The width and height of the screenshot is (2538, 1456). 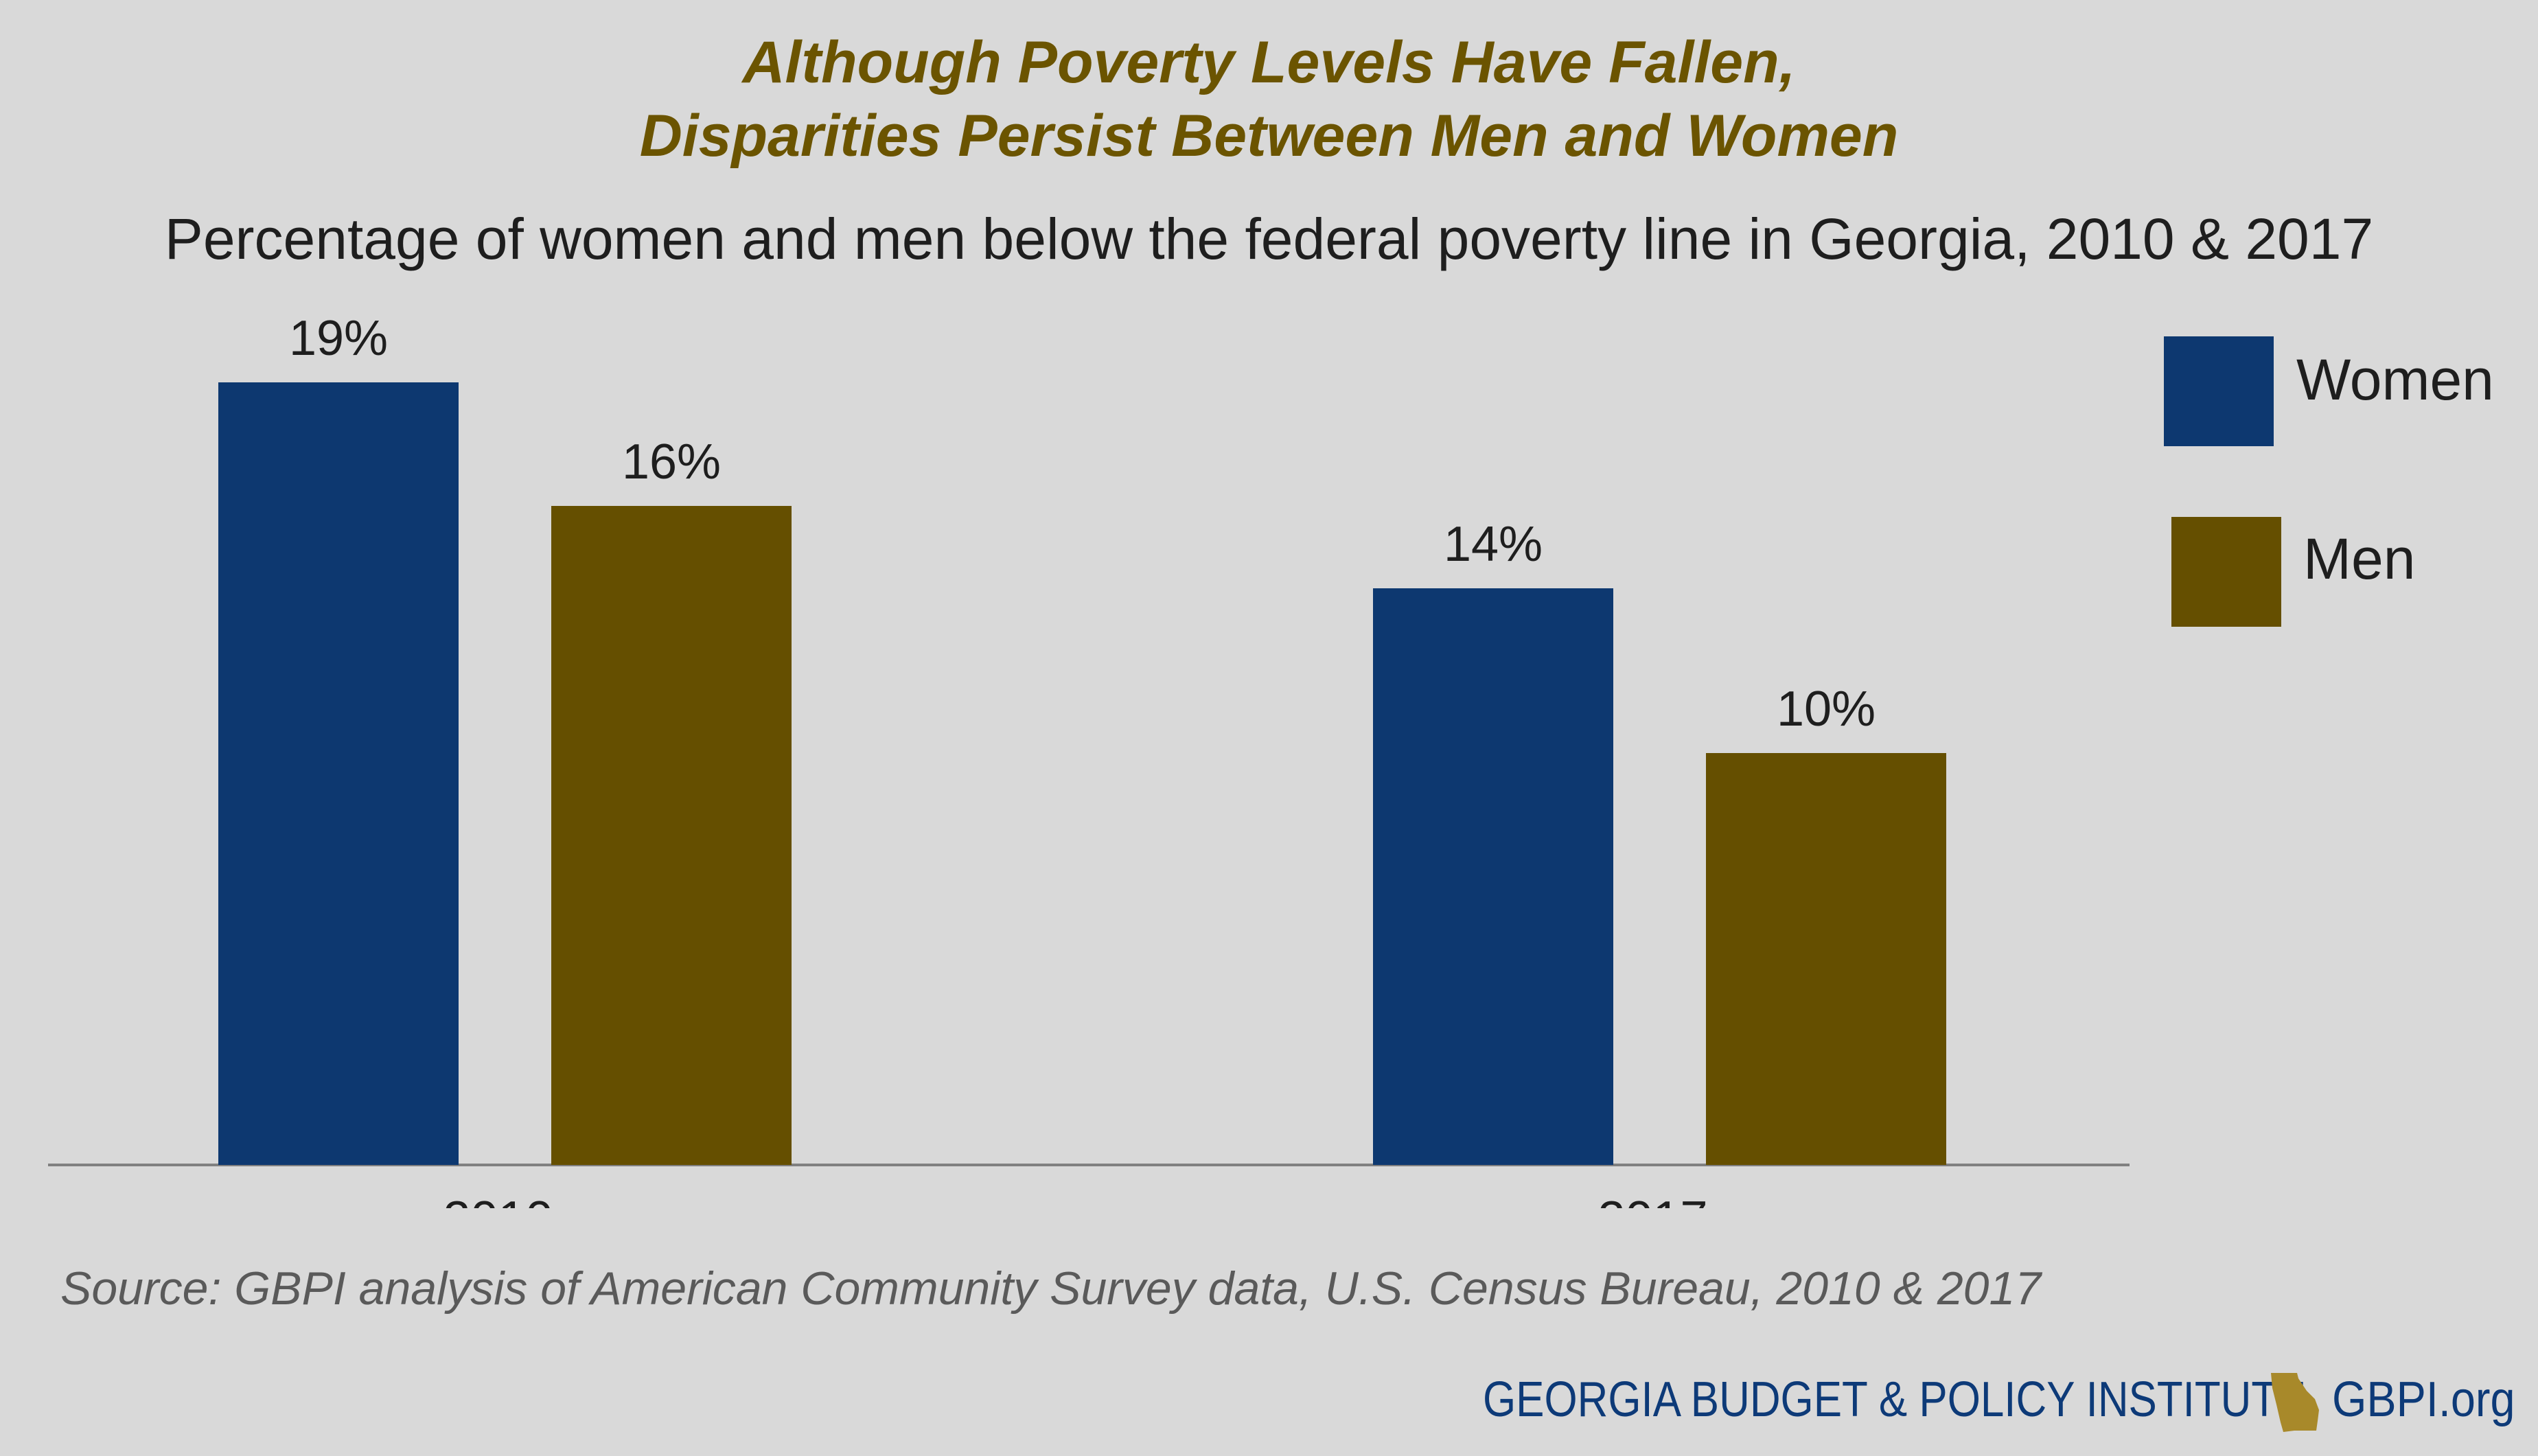 What do you see at coordinates (338, 338) in the screenshot?
I see `data-label-women-2010: 19%` at bounding box center [338, 338].